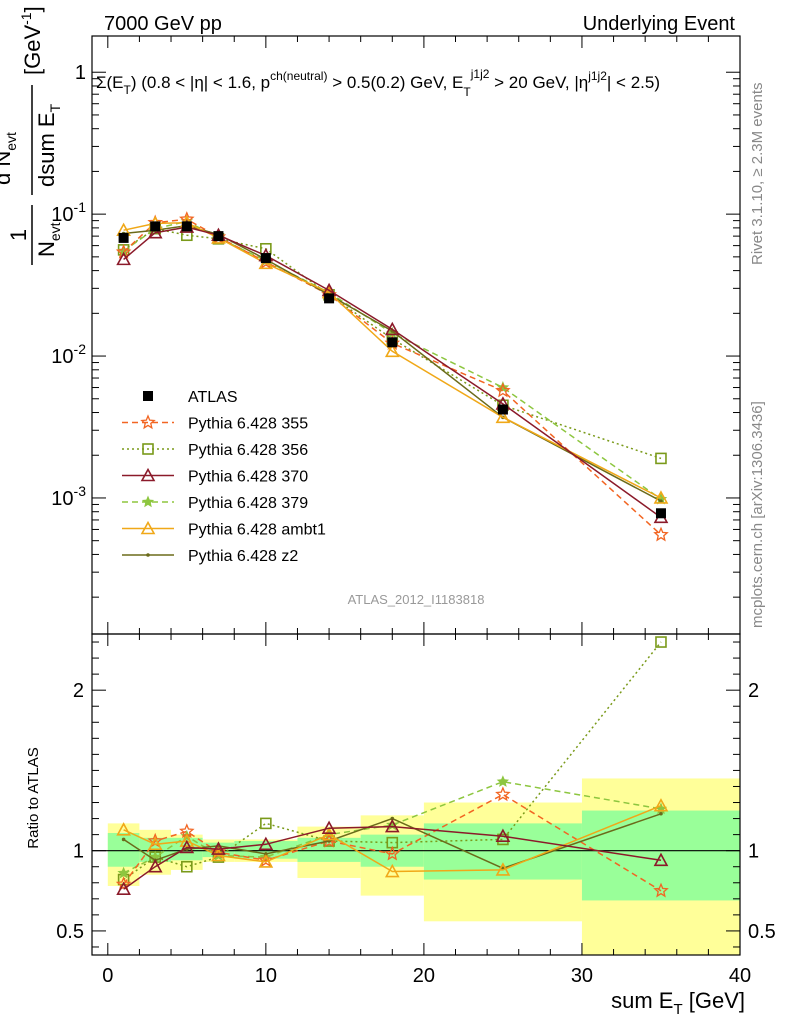  What do you see at coordinates (7, 168) in the screenshot?
I see `y-label-d: d N` at bounding box center [7, 168].